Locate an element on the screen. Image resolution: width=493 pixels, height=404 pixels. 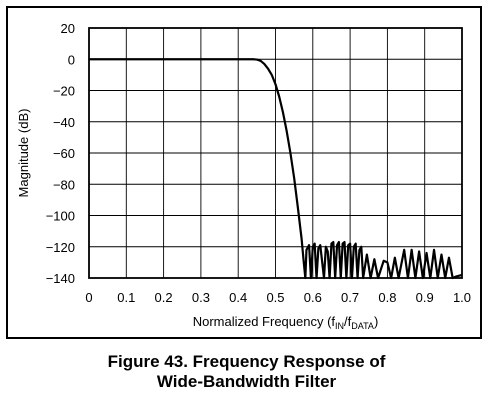
x-tick-label: 0.6 is located at coordinates (313, 297).